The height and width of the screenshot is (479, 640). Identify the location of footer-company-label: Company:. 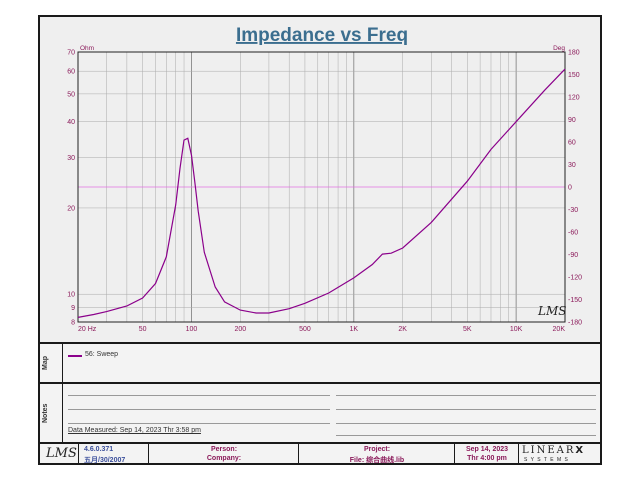
(224, 458).